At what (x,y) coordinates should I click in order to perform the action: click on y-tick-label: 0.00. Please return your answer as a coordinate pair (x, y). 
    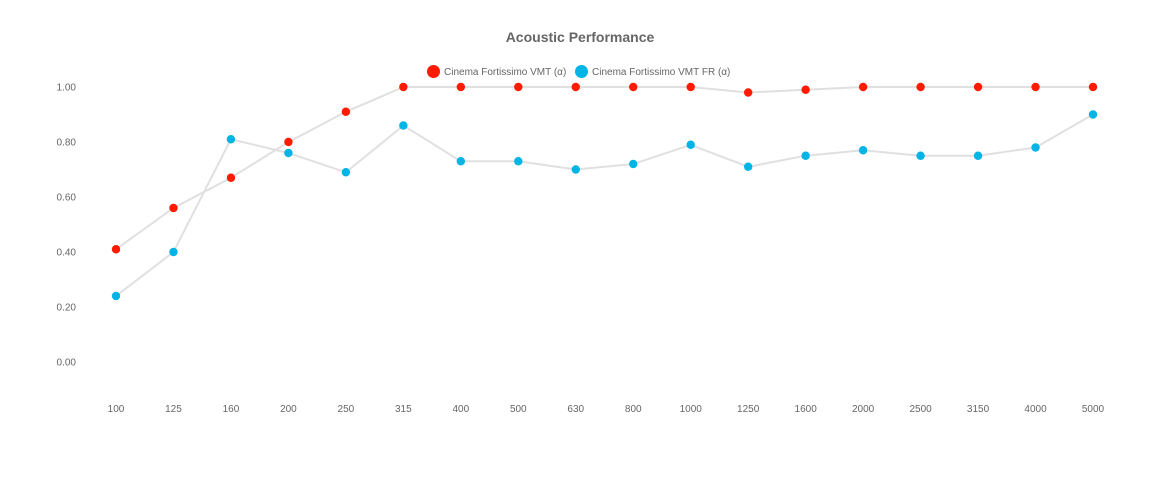
    Looking at the image, I should click on (67, 363).